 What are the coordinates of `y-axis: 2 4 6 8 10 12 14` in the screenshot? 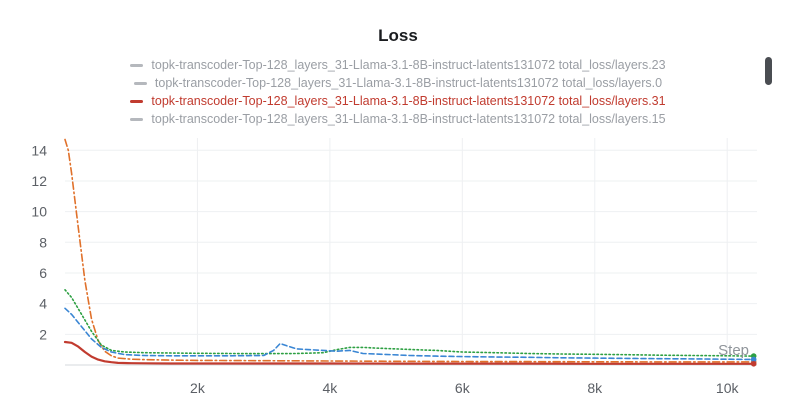 It's located at (39, 242).